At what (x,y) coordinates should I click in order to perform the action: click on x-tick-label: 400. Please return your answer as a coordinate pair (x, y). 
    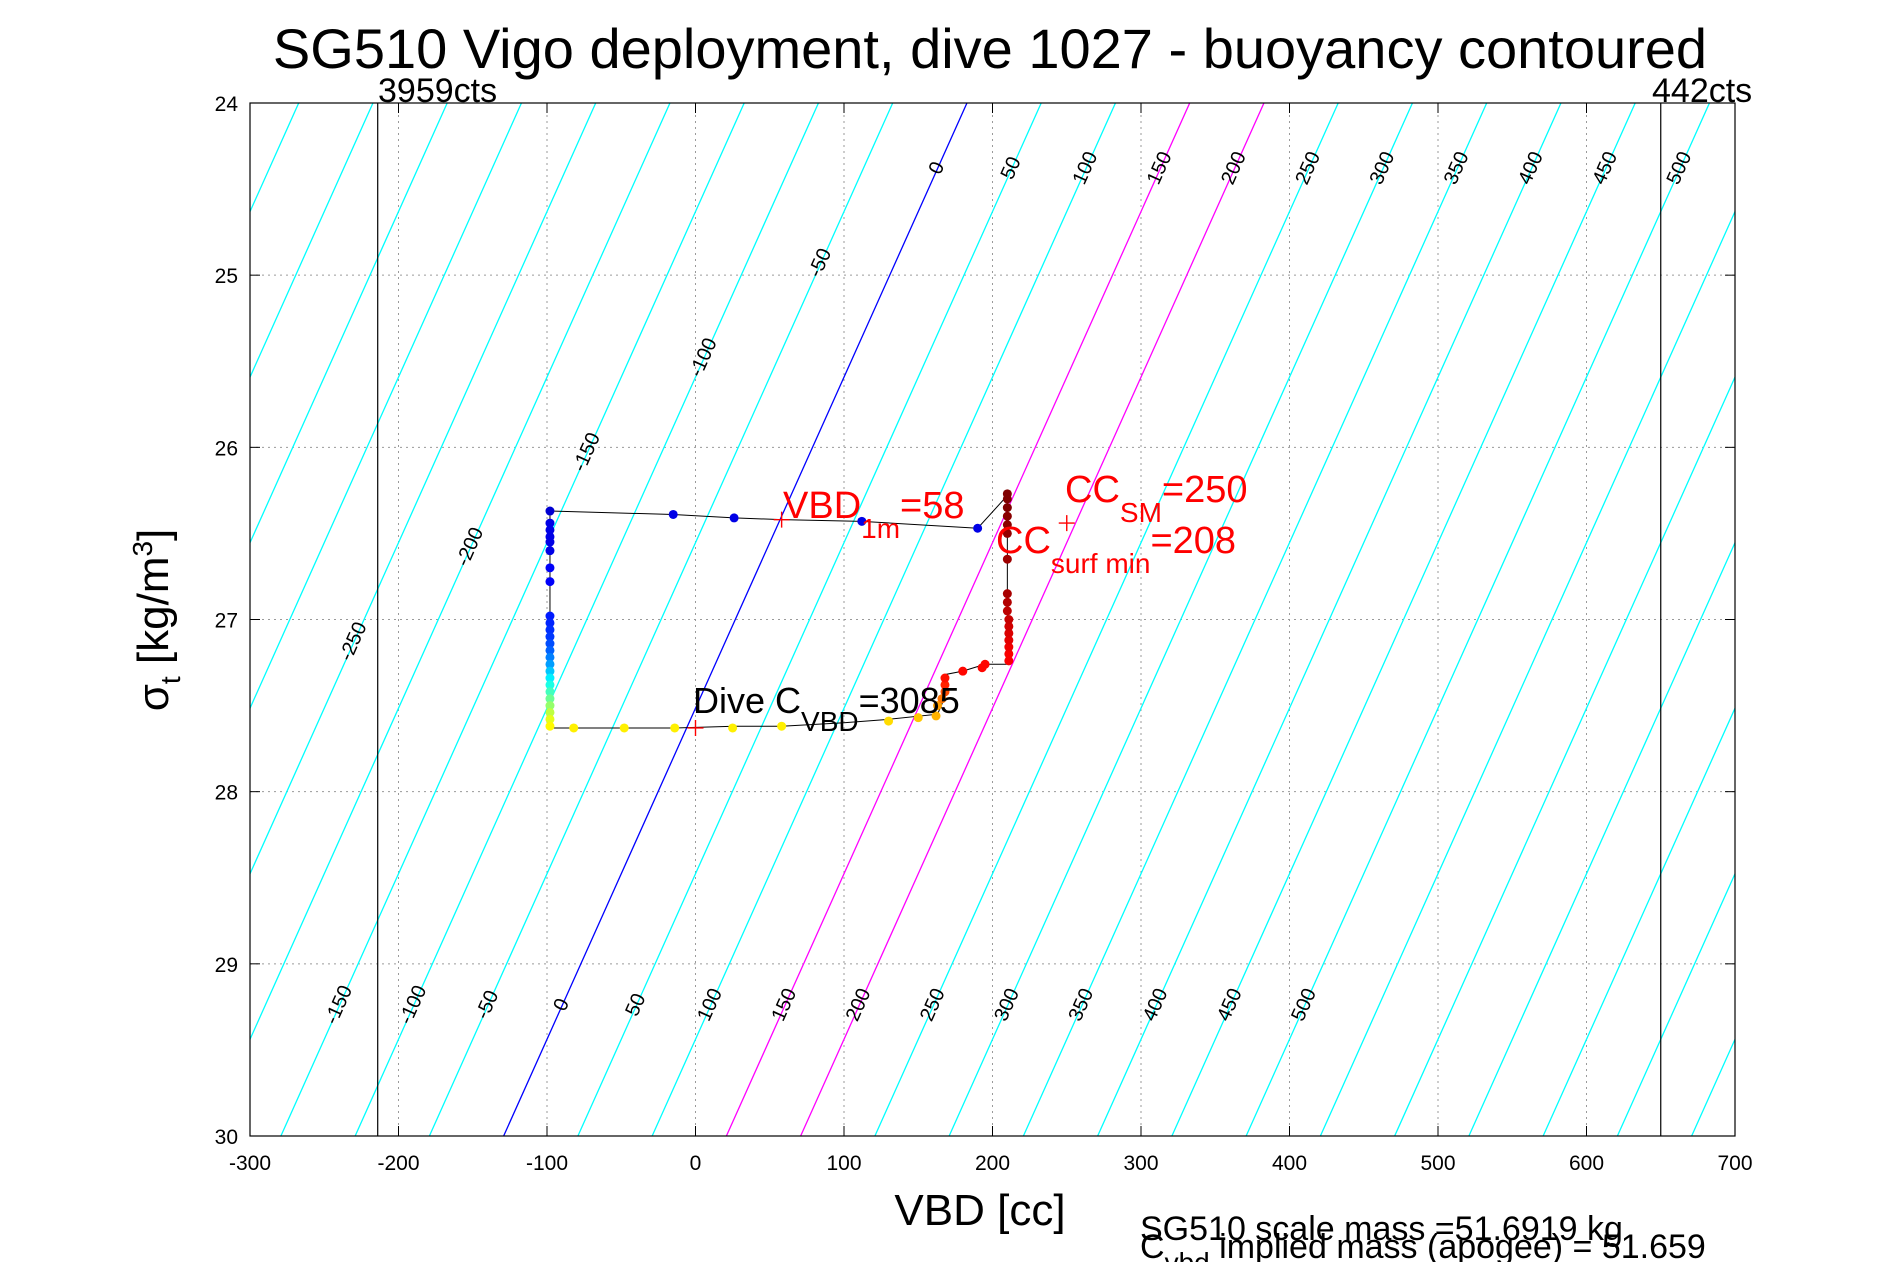
    Looking at the image, I should click on (1289, 1163).